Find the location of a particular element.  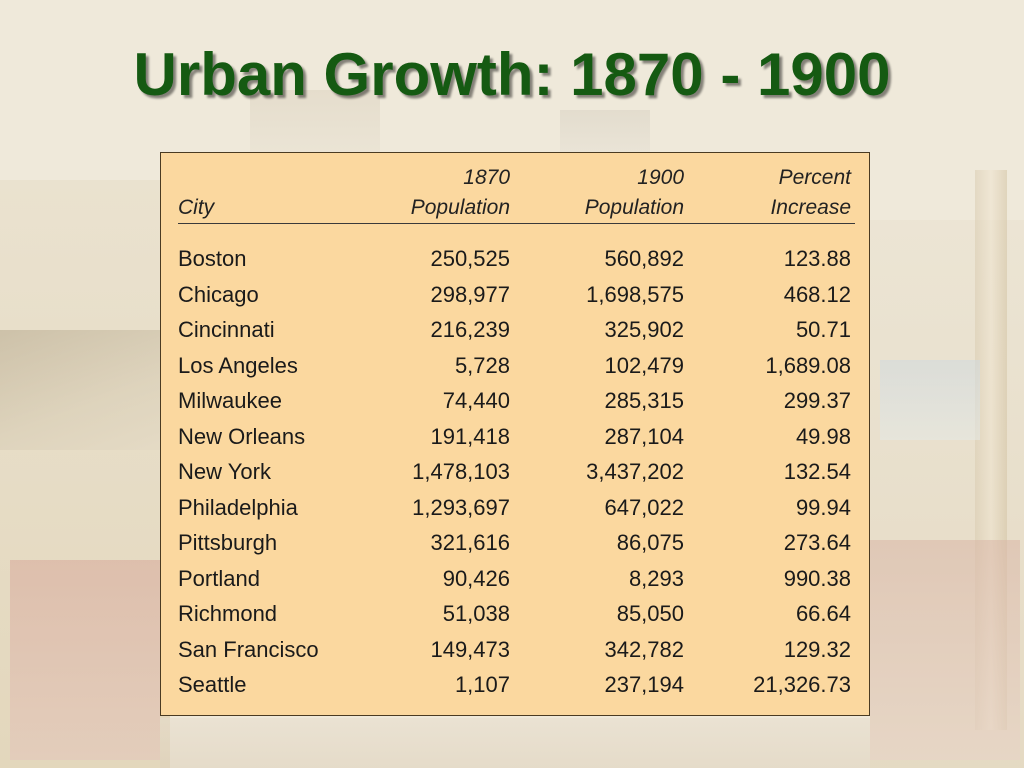

header-1870-population: 1870 Population is located at coordinates (444, 193).